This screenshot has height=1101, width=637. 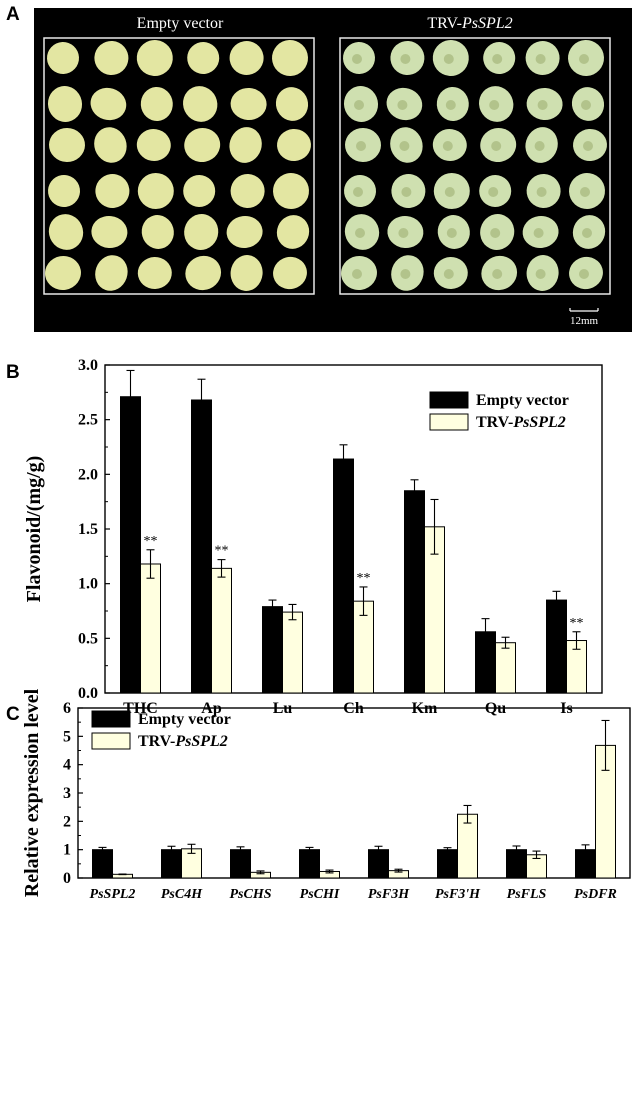 I want to click on x-category-label: PsC4H, so click(x=182, y=894).